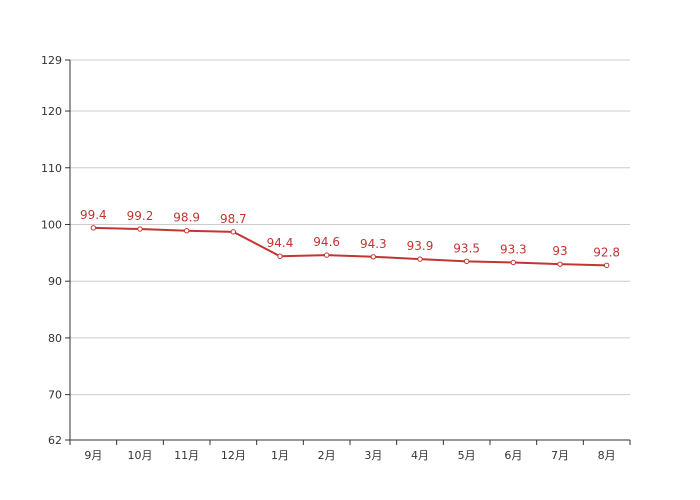 The width and height of the screenshot is (700, 500). Describe the element at coordinates (55, 440) in the screenshot. I see `y-tick-label: 62` at that location.